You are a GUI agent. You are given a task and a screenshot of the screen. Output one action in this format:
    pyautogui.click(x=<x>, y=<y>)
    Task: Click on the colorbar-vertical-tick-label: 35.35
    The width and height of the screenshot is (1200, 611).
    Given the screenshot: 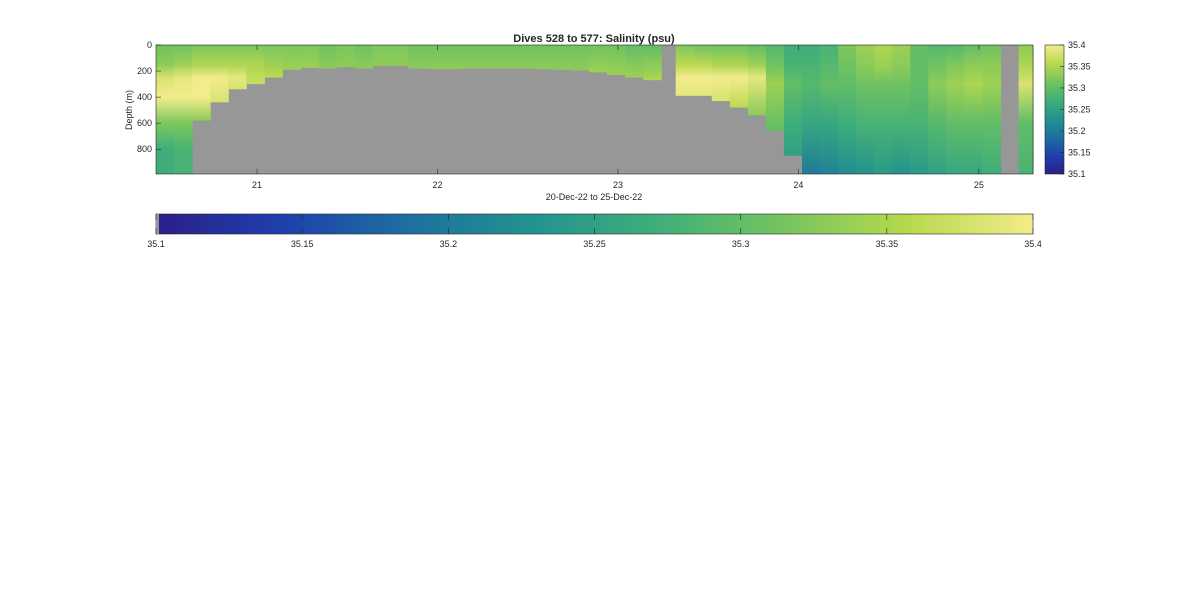 What is the action you would take?
    pyautogui.click(x=1079, y=67)
    